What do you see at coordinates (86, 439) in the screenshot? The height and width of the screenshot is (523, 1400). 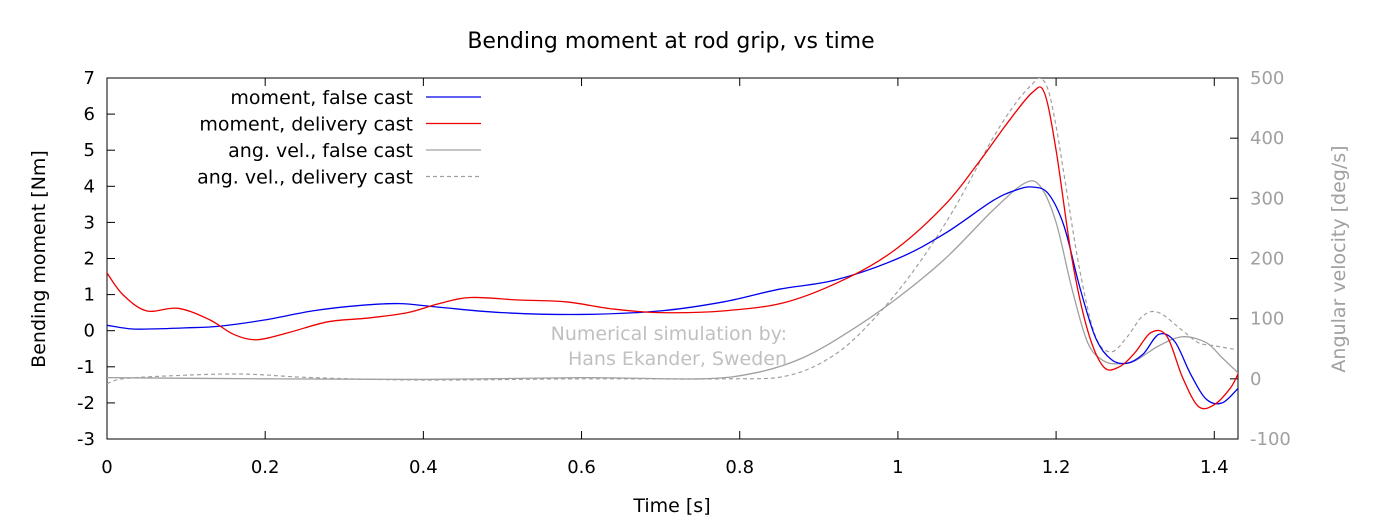 I see `y-tick-label: -3` at bounding box center [86, 439].